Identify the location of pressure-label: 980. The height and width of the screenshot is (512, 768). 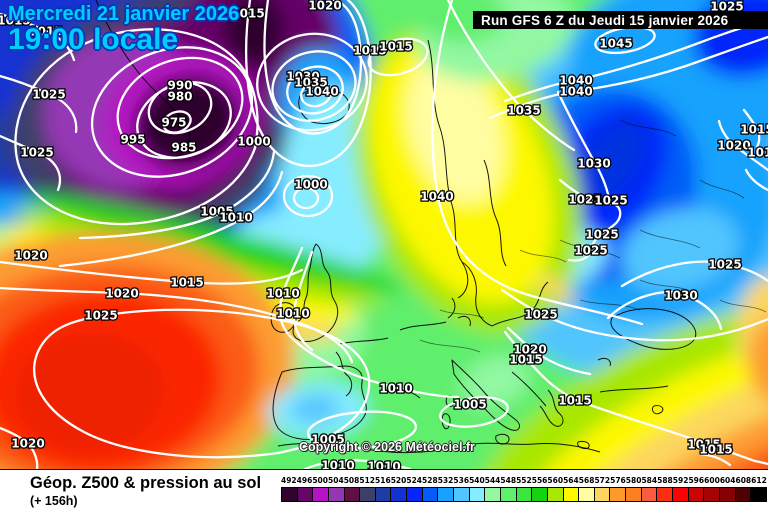
(179, 97).